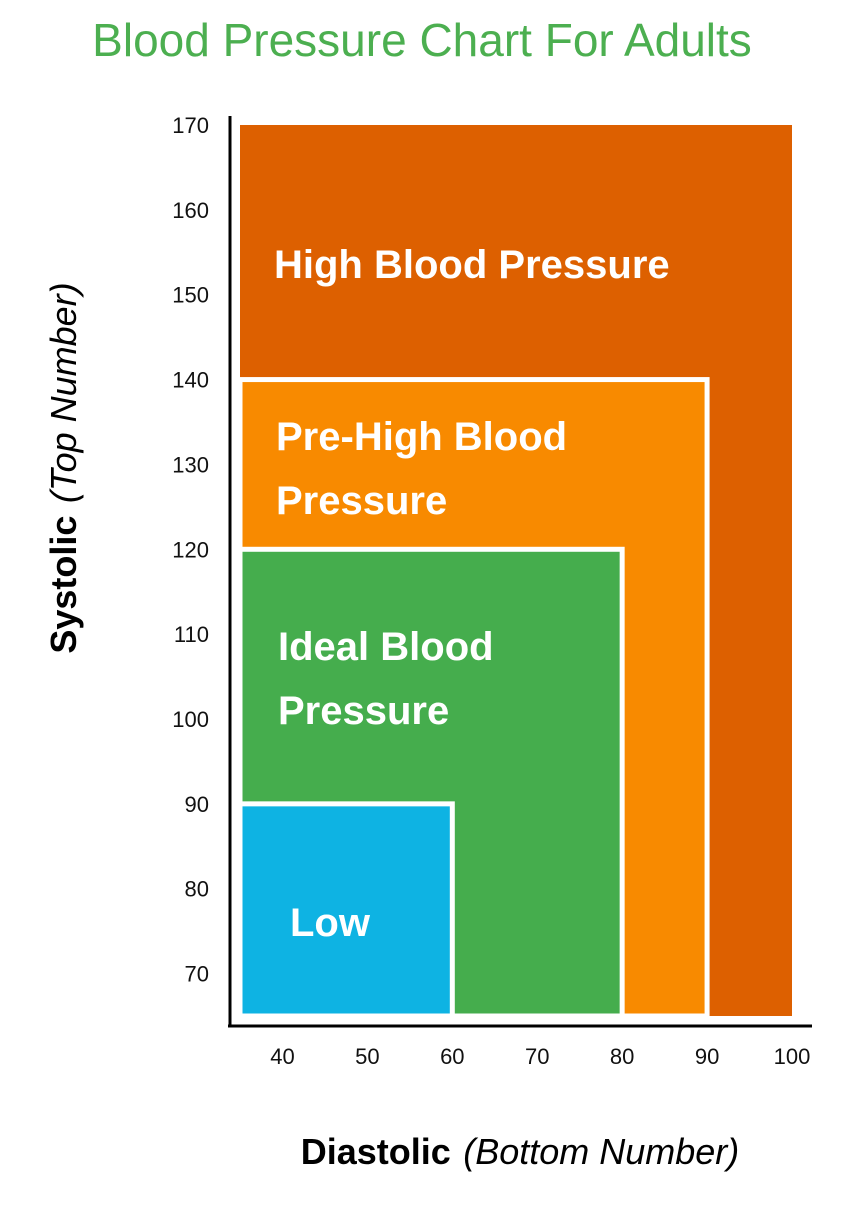  Describe the element at coordinates (190, 719) in the screenshot. I see `y-tick-label-100: 100` at that location.